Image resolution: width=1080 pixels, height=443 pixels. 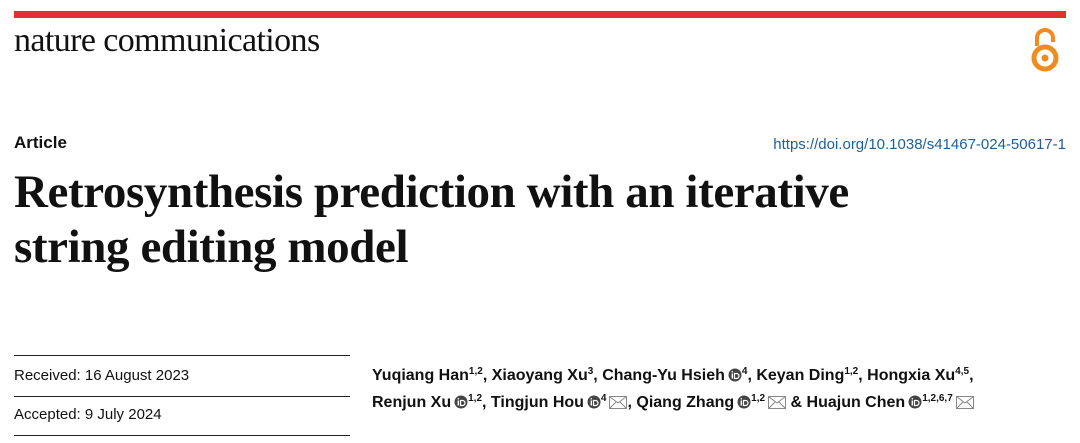 I want to click on author-name: Renjun Xu, so click(x=412, y=402).